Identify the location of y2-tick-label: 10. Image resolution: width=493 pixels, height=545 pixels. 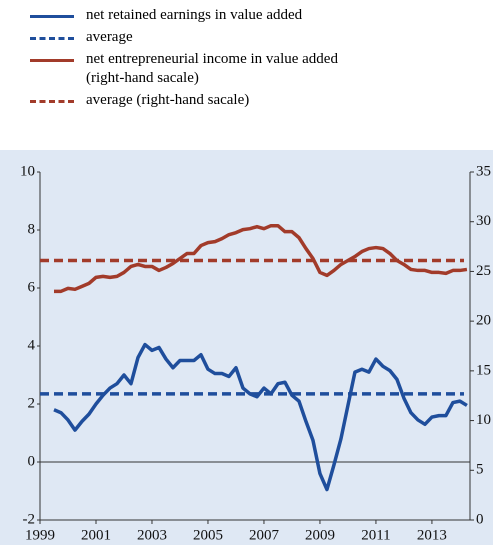
(483, 420).